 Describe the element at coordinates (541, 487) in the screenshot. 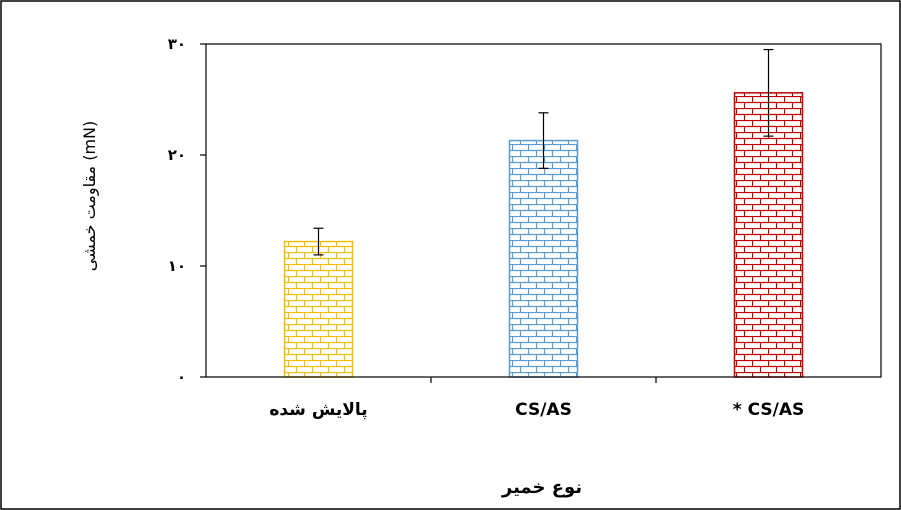

I see `x-axis-title: نوع خمیر` at that location.